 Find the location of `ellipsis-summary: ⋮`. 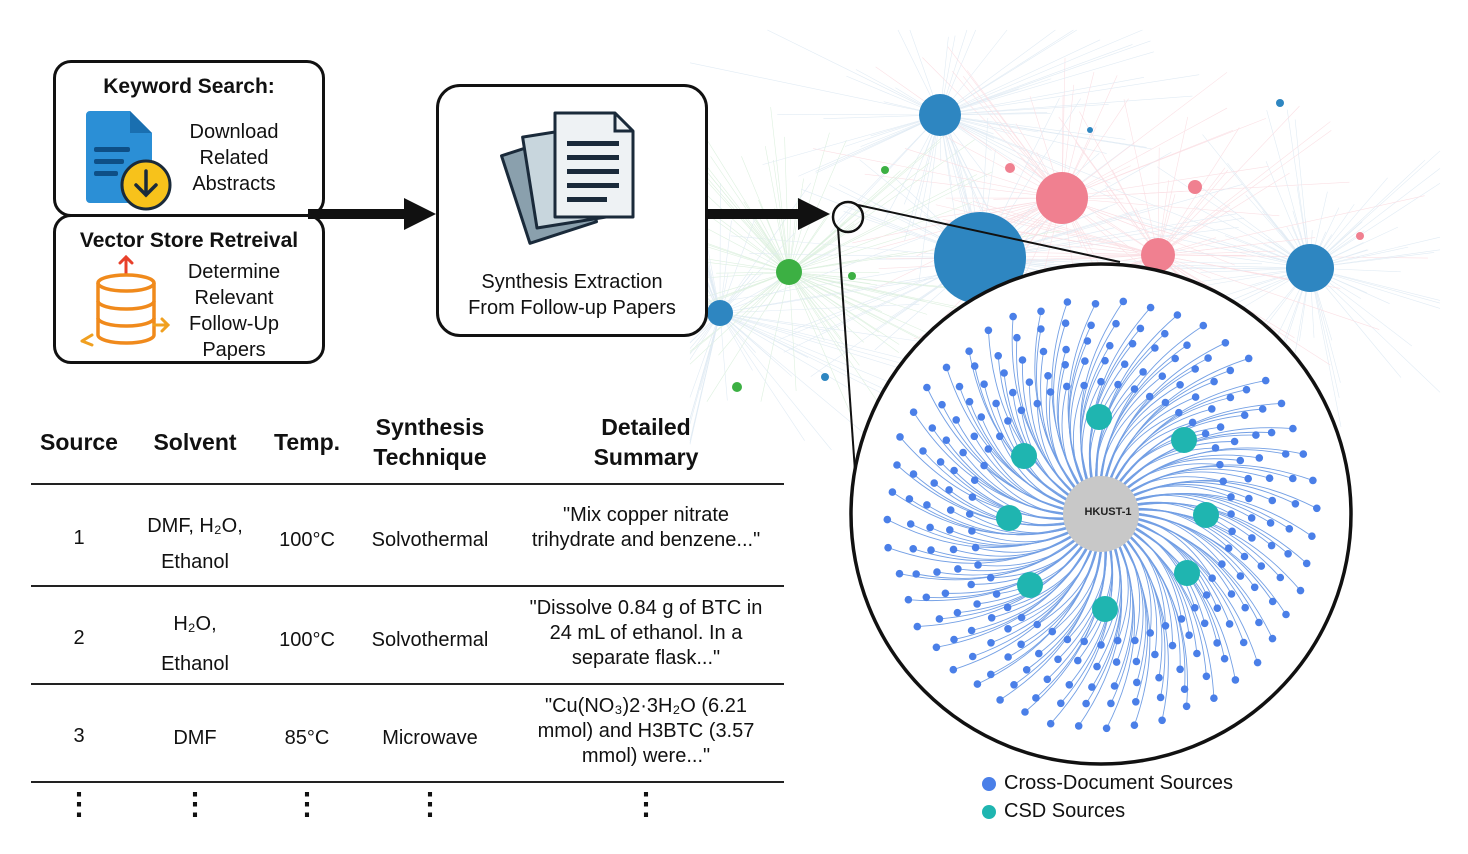

ellipsis-summary: ⋮ is located at coordinates (646, 804).